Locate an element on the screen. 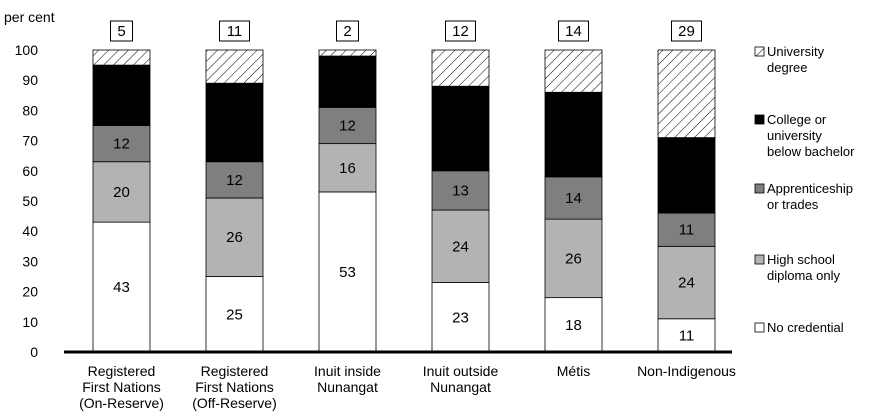 The width and height of the screenshot is (869, 418). y-tick-label: 90 is located at coordinates (30, 80).